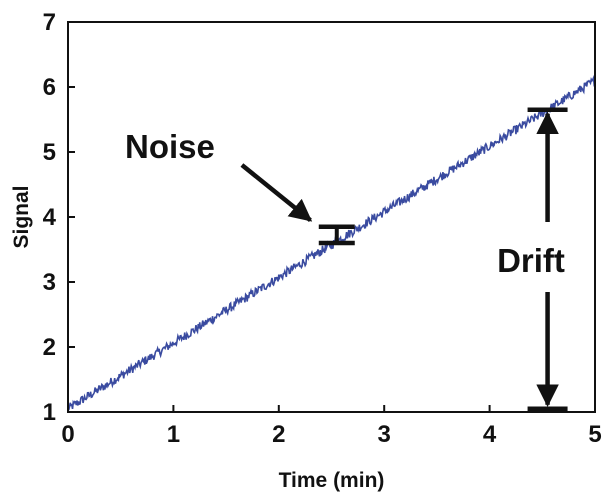 This screenshot has width=613, height=496. What do you see at coordinates (170, 146) in the screenshot?
I see `noise-annotation-label: Noise` at bounding box center [170, 146].